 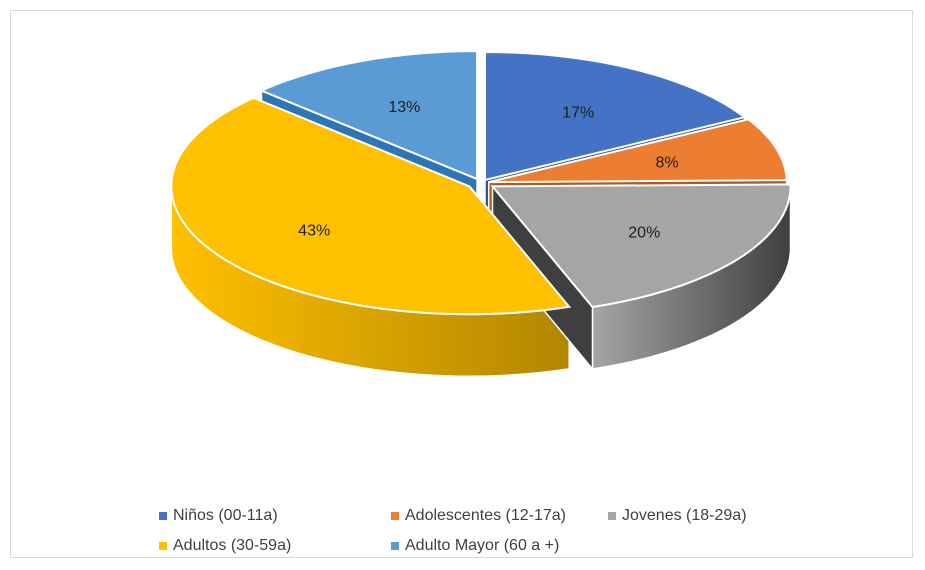 I want to click on legend-item-adultos: Adultos (30-59a), so click(x=275, y=546).